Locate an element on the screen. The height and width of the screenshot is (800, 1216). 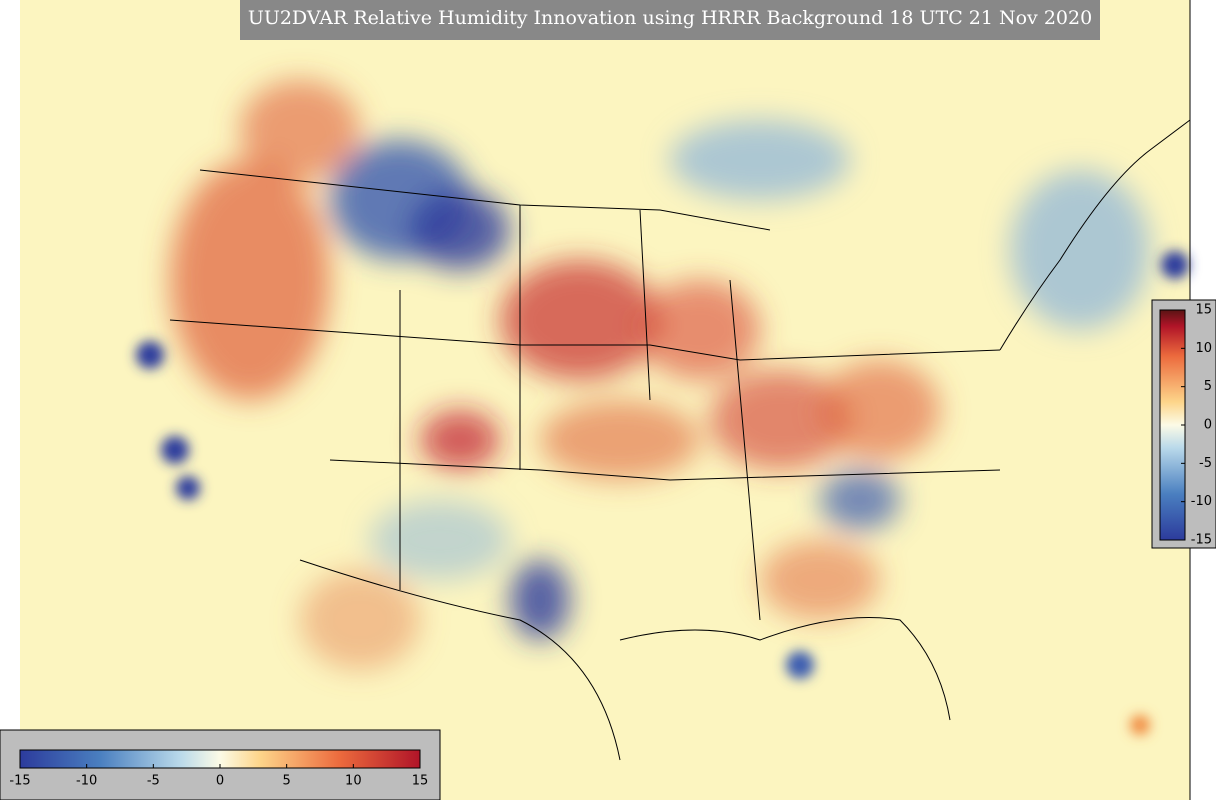
colorbar-right: 15 10 5 0 -5 -10 -15 is located at coordinates (1183, 424).